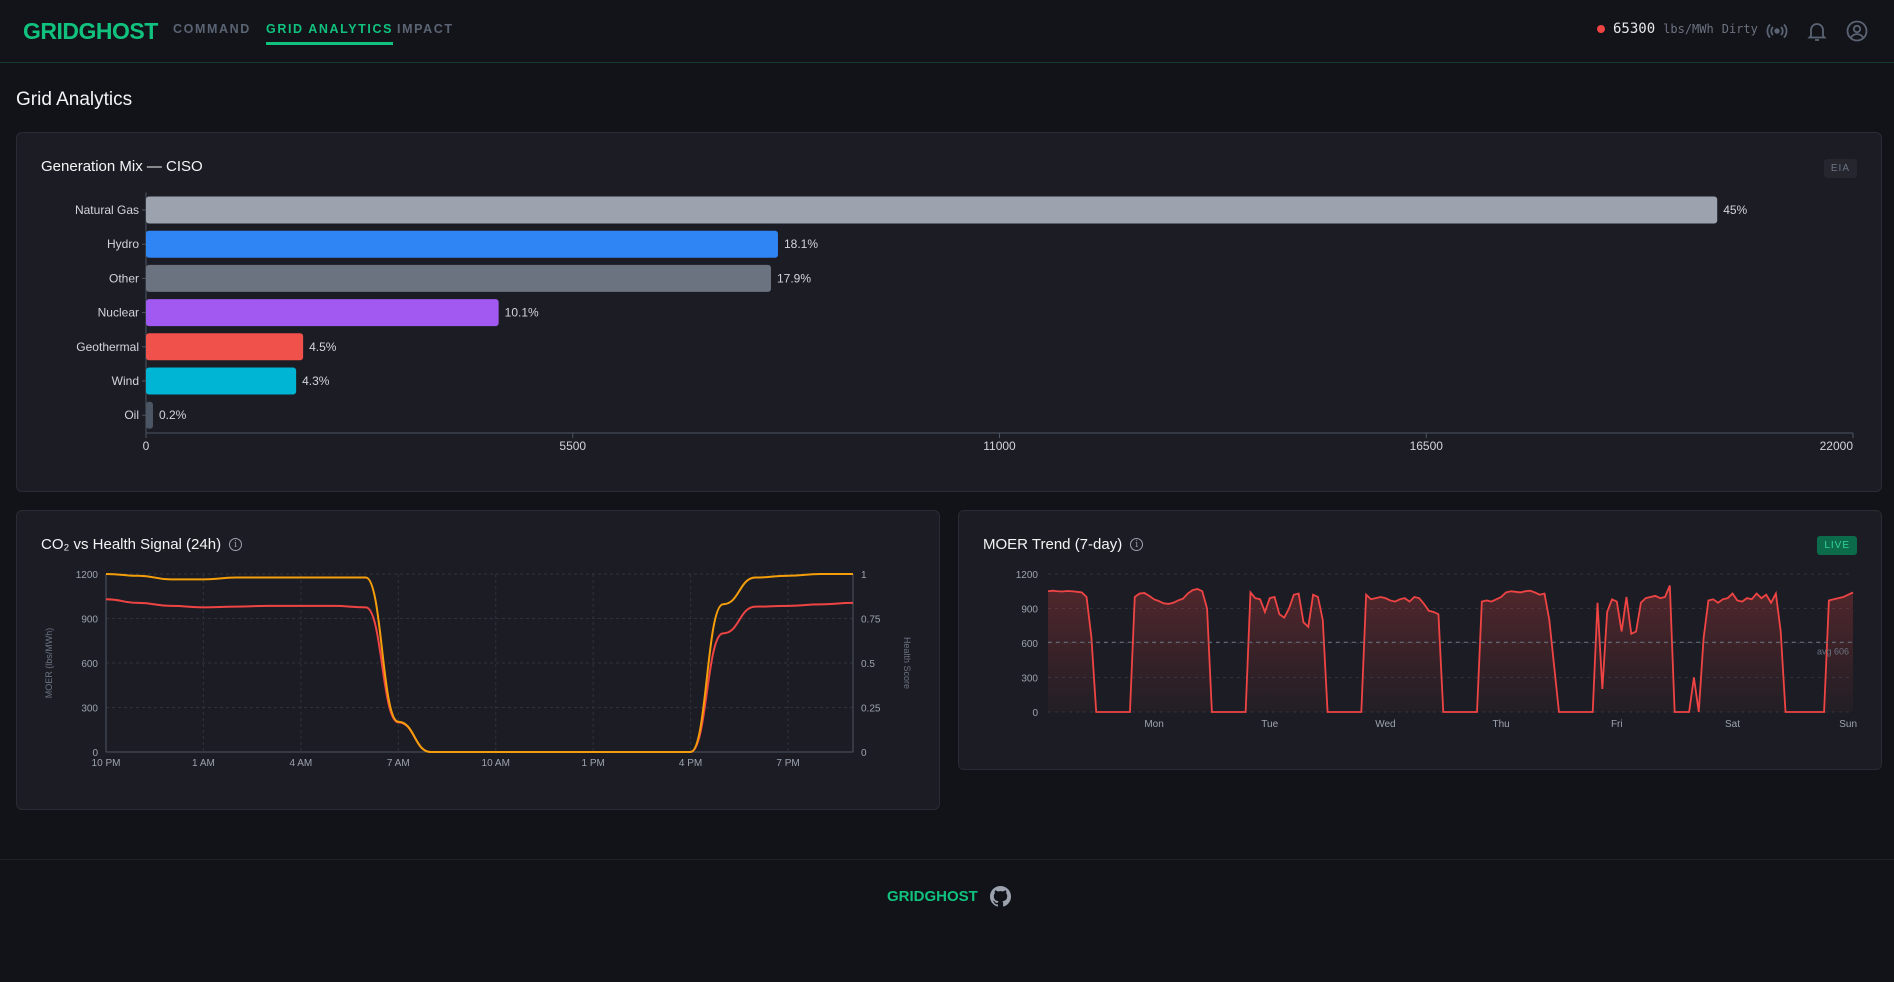  What do you see at coordinates (106, 763) in the screenshot?
I see `x-tick-label: 10 PM` at bounding box center [106, 763].